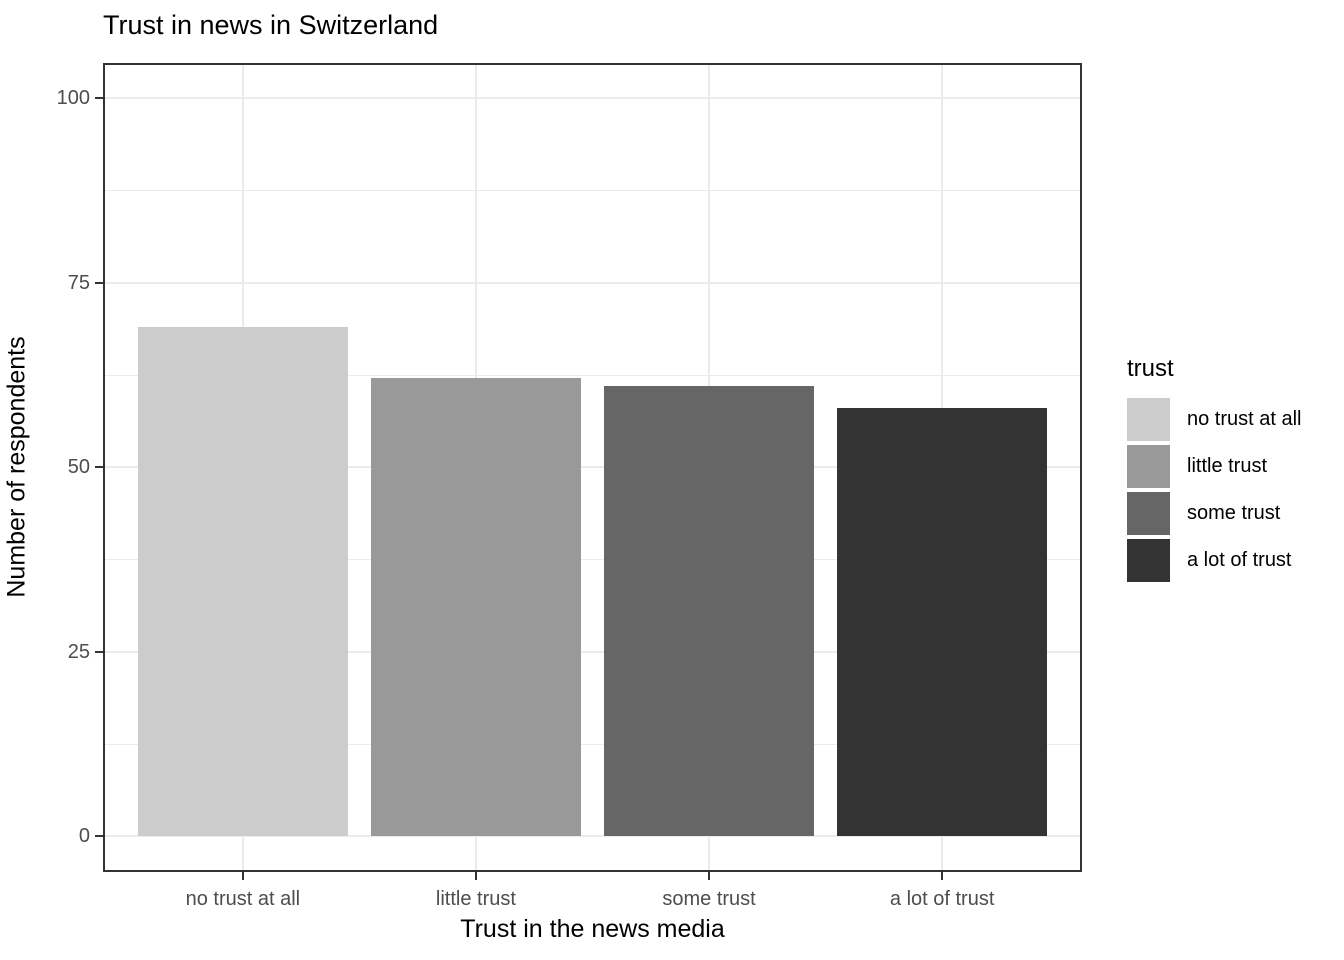 This screenshot has height=960, width=1344. Describe the element at coordinates (84, 836) in the screenshot. I see `y-tick-label: 0` at that location.